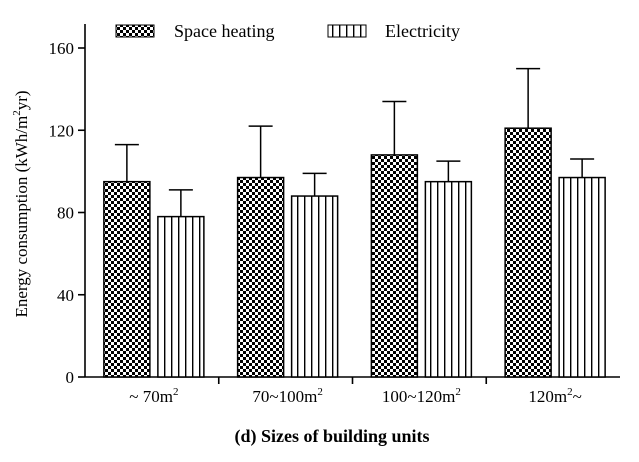 The image size is (639, 462). Describe the element at coordinates (287, 31) in the screenshot. I see `legend: Space heating Electricity` at that location.